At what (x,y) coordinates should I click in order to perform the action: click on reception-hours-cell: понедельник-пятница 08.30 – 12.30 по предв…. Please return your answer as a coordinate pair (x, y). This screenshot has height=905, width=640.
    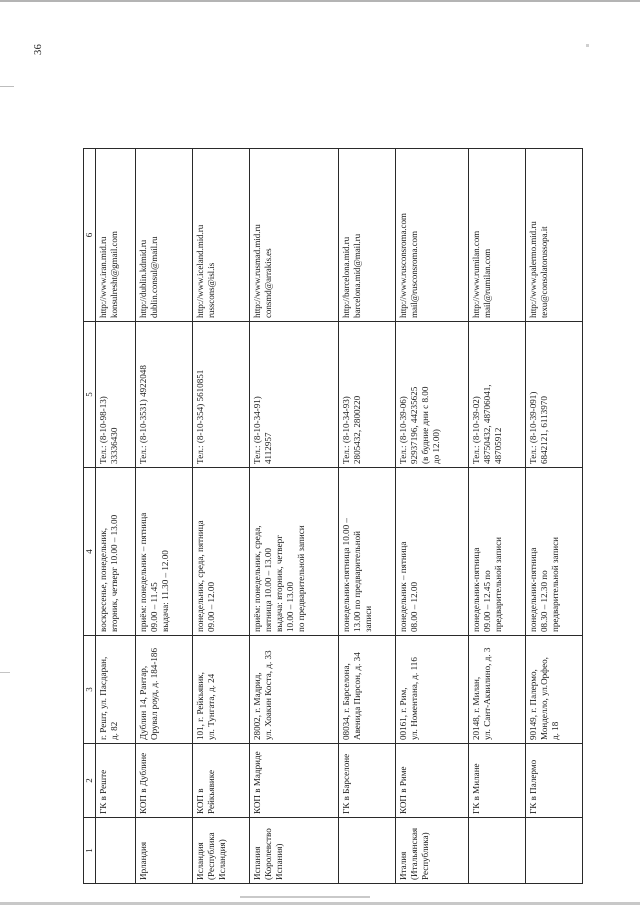
    Looking at the image, I should click on (554, 551).